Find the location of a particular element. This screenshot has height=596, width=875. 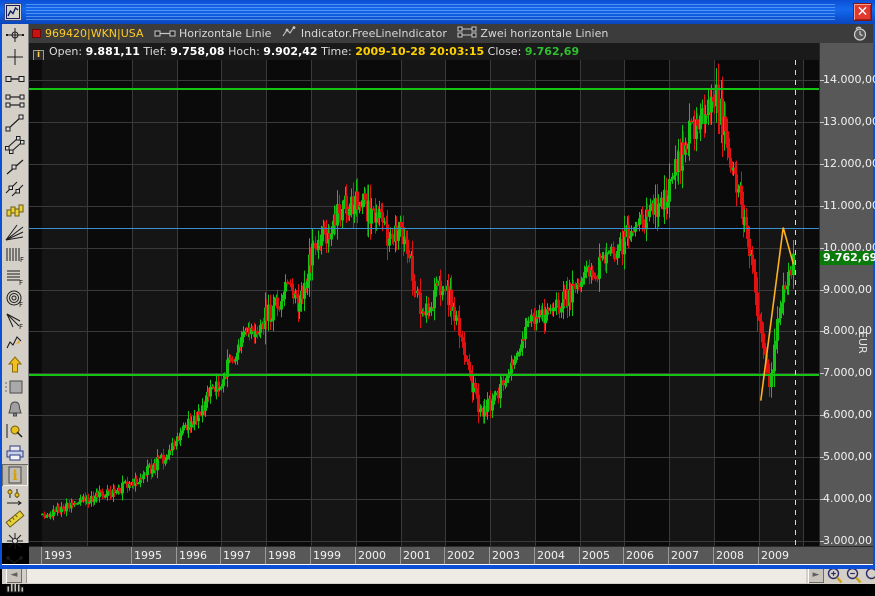

elliott-wave-icon is located at coordinates (15, 343).